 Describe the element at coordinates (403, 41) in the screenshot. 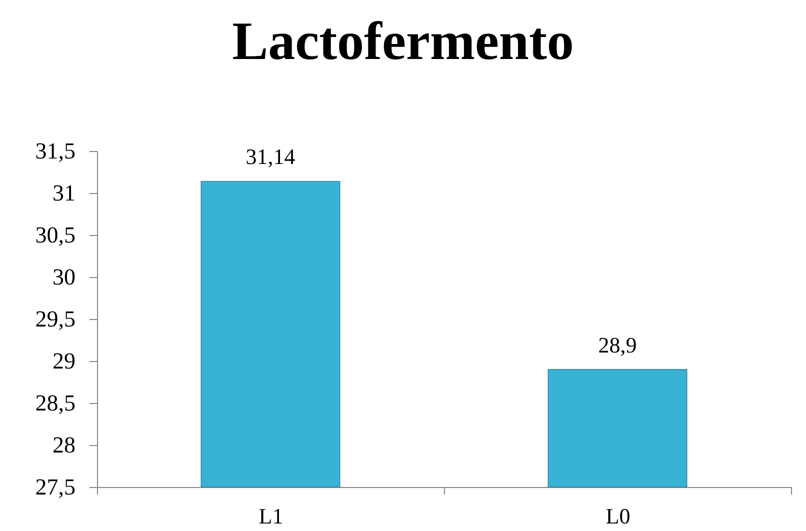

I see `chart-title: Lactofermento` at that location.